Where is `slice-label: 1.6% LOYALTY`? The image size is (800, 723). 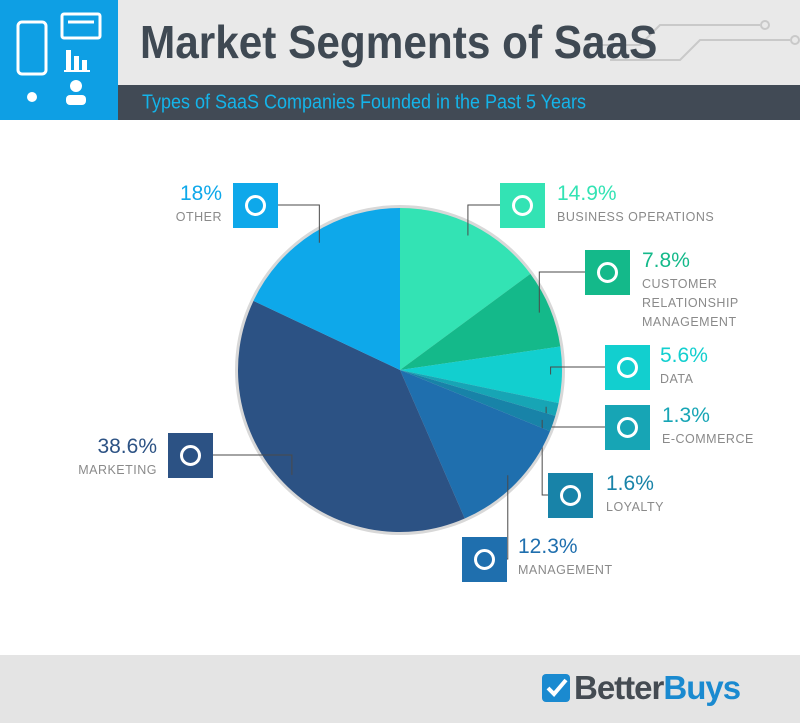
slice-label: 1.6% LOYALTY is located at coordinates (635, 494).